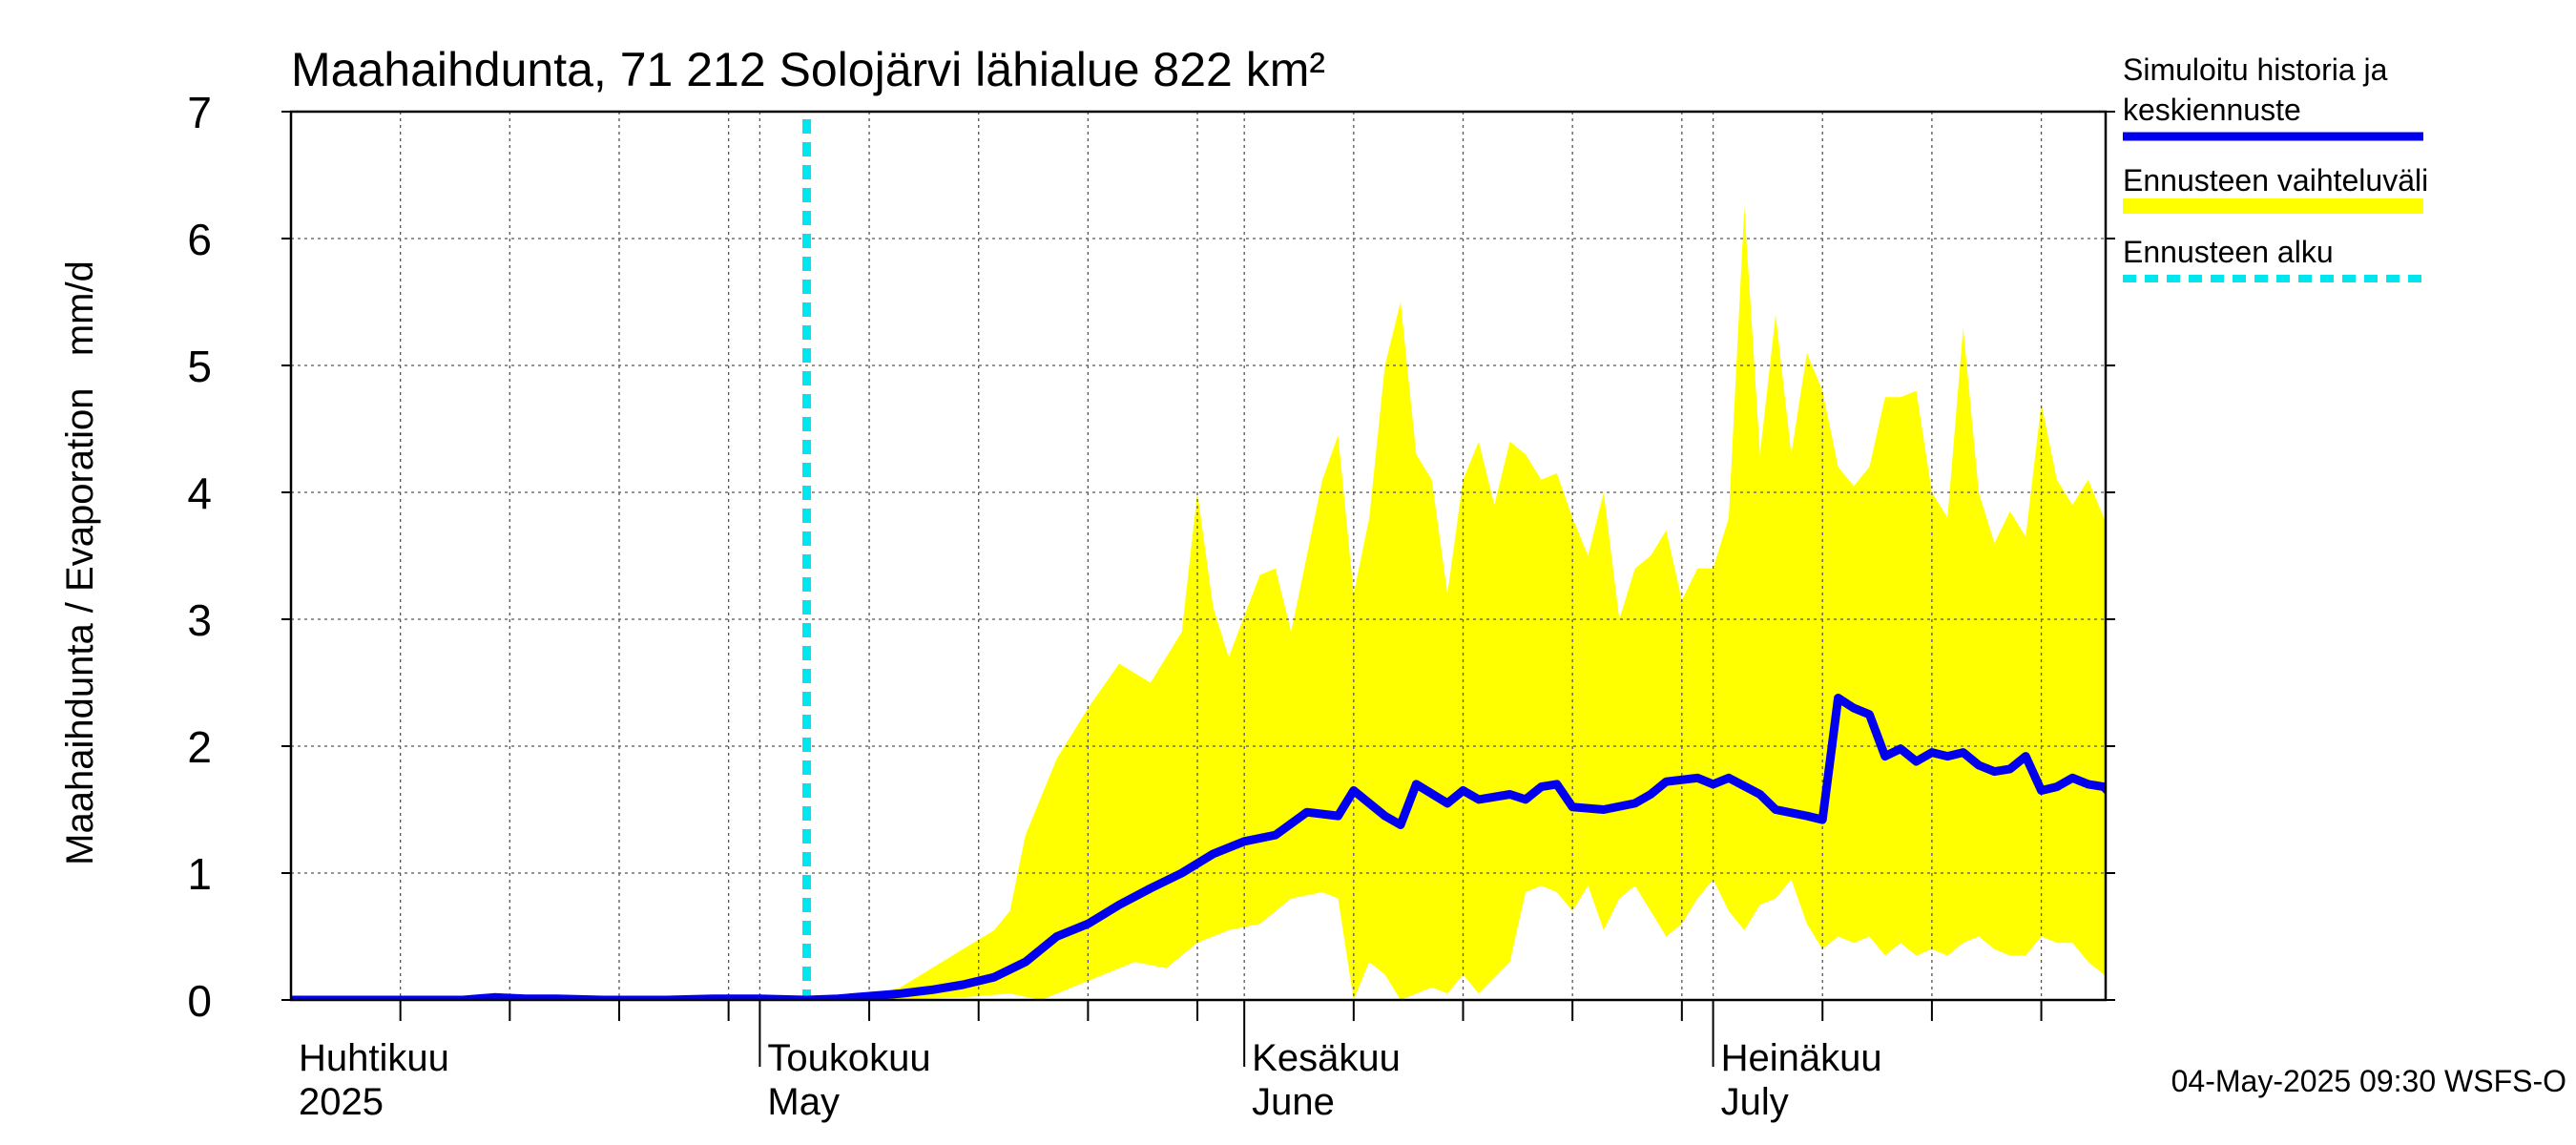 This screenshot has width=2576, height=1145. What do you see at coordinates (1326, 1058) in the screenshot?
I see `month-label-fi: Kesäkuu` at bounding box center [1326, 1058].